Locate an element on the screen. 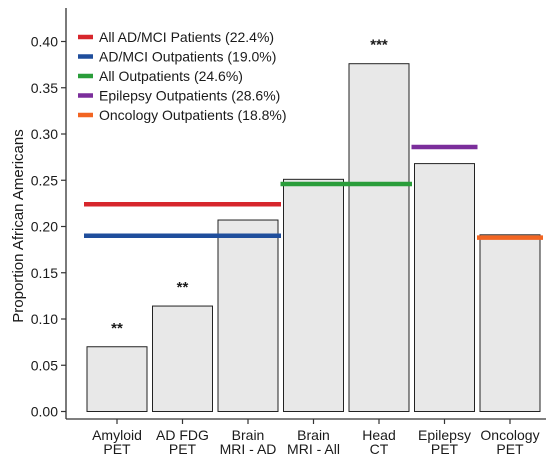 Image resolution: width=554 pixels, height=475 pixels. legend-label: Epilepsy Outpatients (28.6%) is located at coordinates (189, 96).